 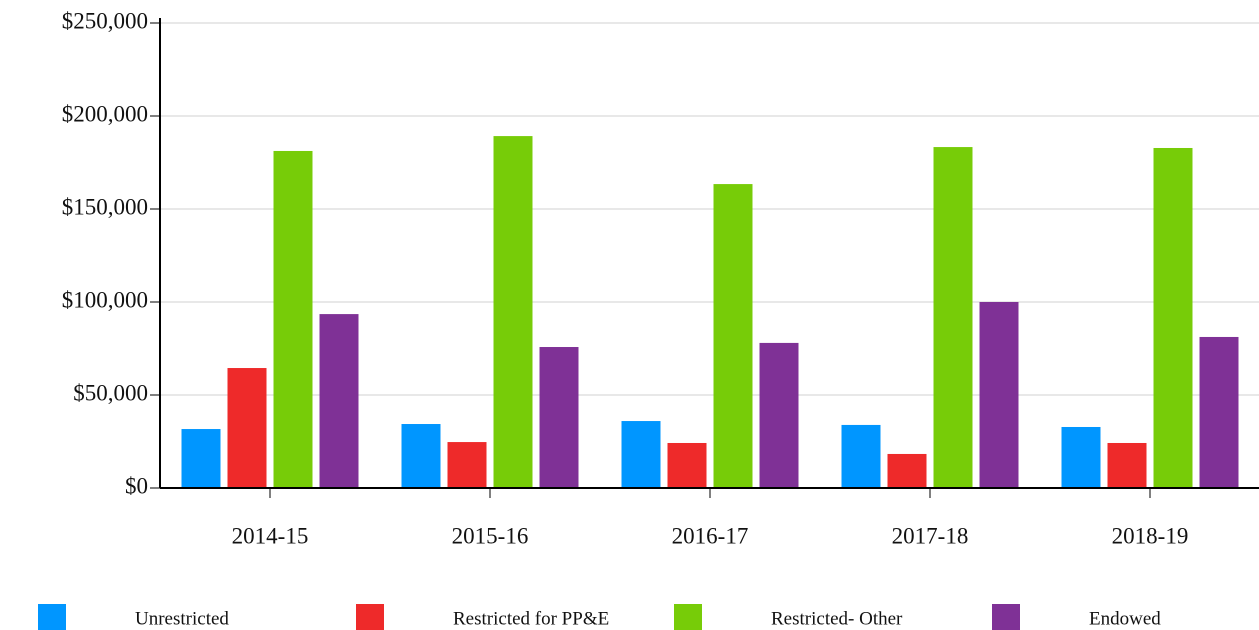 What do you see at coordinates (105, 113) in the screenshot?
I see `y-tick-label: $200,000` at bounding box center [105, 113].